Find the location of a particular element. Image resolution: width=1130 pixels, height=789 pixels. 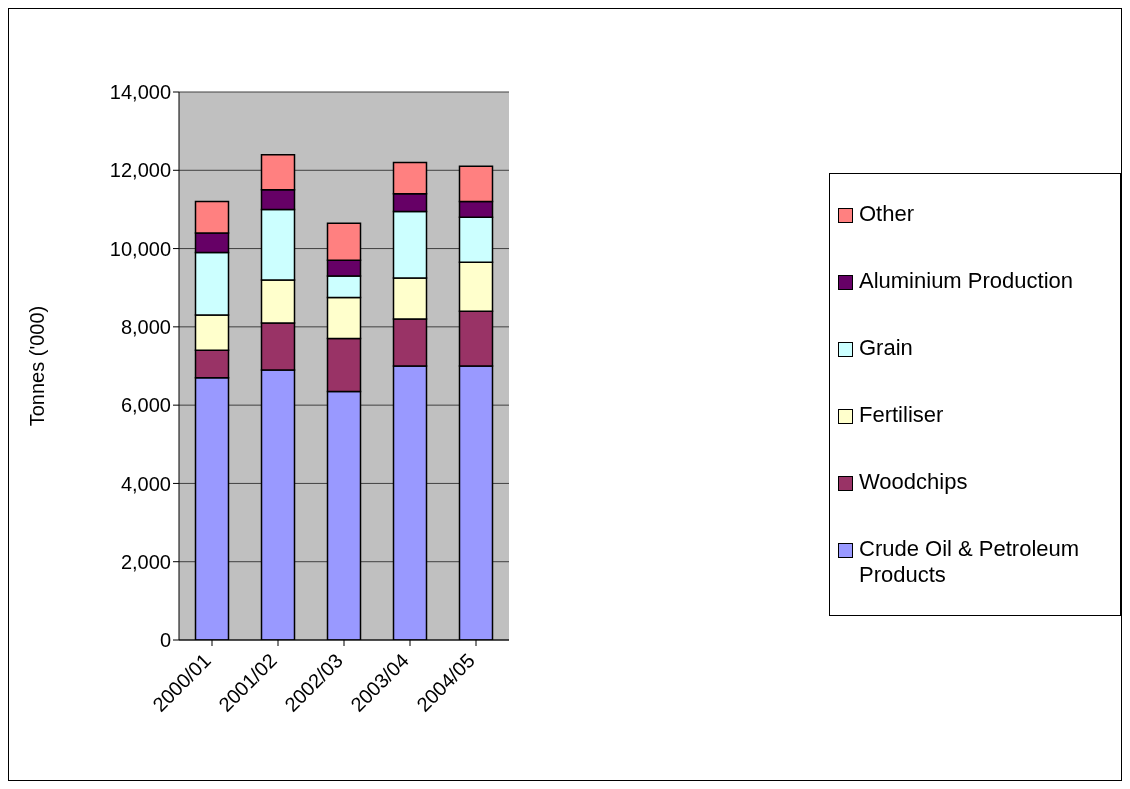

legend-label: Other is located at coordinates (887, 213).